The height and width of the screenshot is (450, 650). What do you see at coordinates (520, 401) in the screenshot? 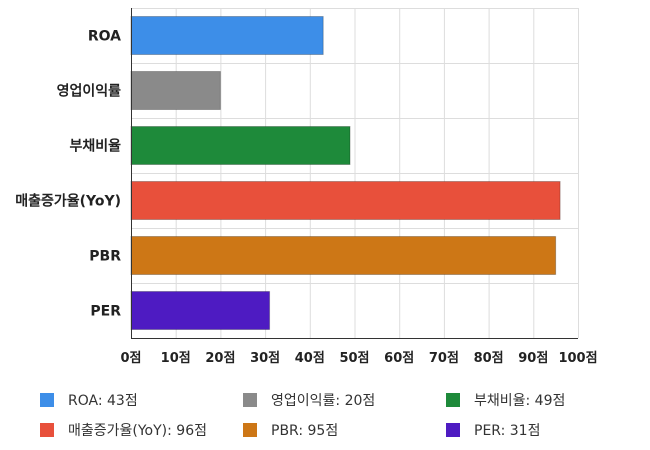
I see `legend-label-2: 부채비율: 49점` at bounding box center [520, 401].